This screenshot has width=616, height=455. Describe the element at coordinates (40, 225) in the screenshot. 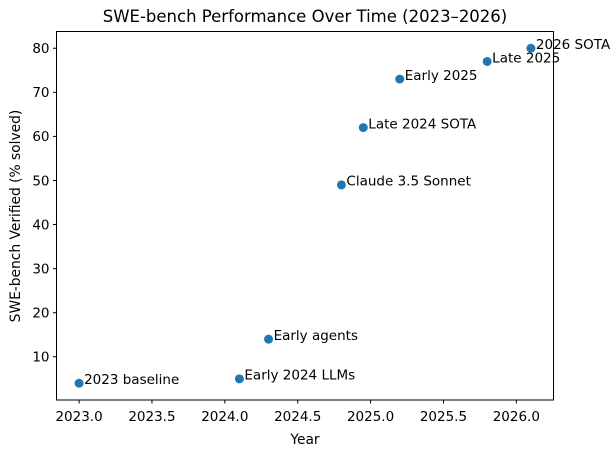

I see `y-tick-label: 40` at that location.